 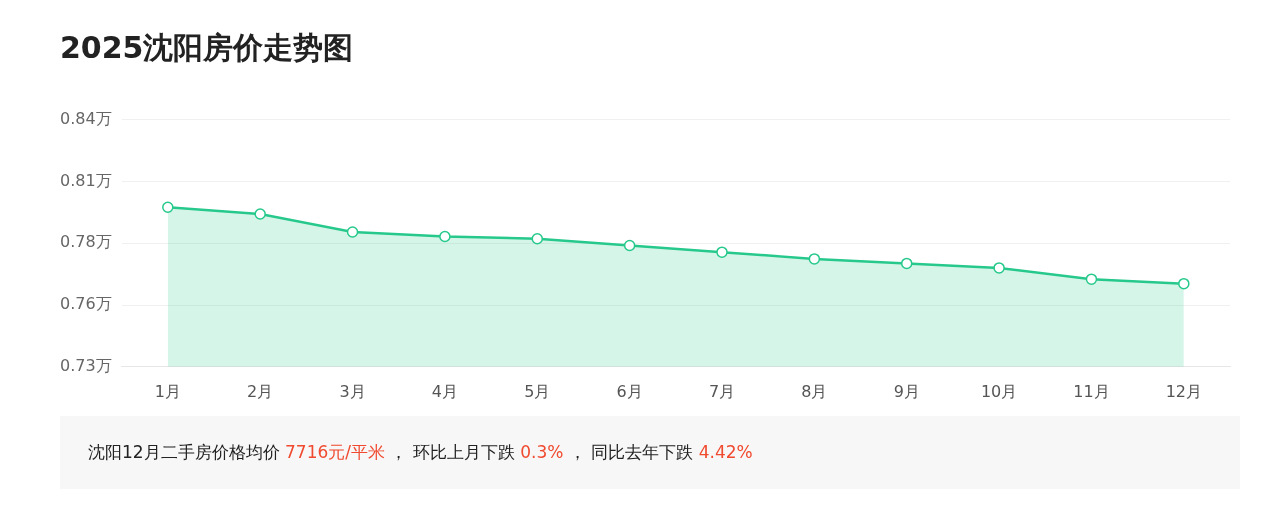 What do you see at coordinates (352, 391) in the screenshot?
I see `x-tick-label: 3月` at bounding box center [352, 391].